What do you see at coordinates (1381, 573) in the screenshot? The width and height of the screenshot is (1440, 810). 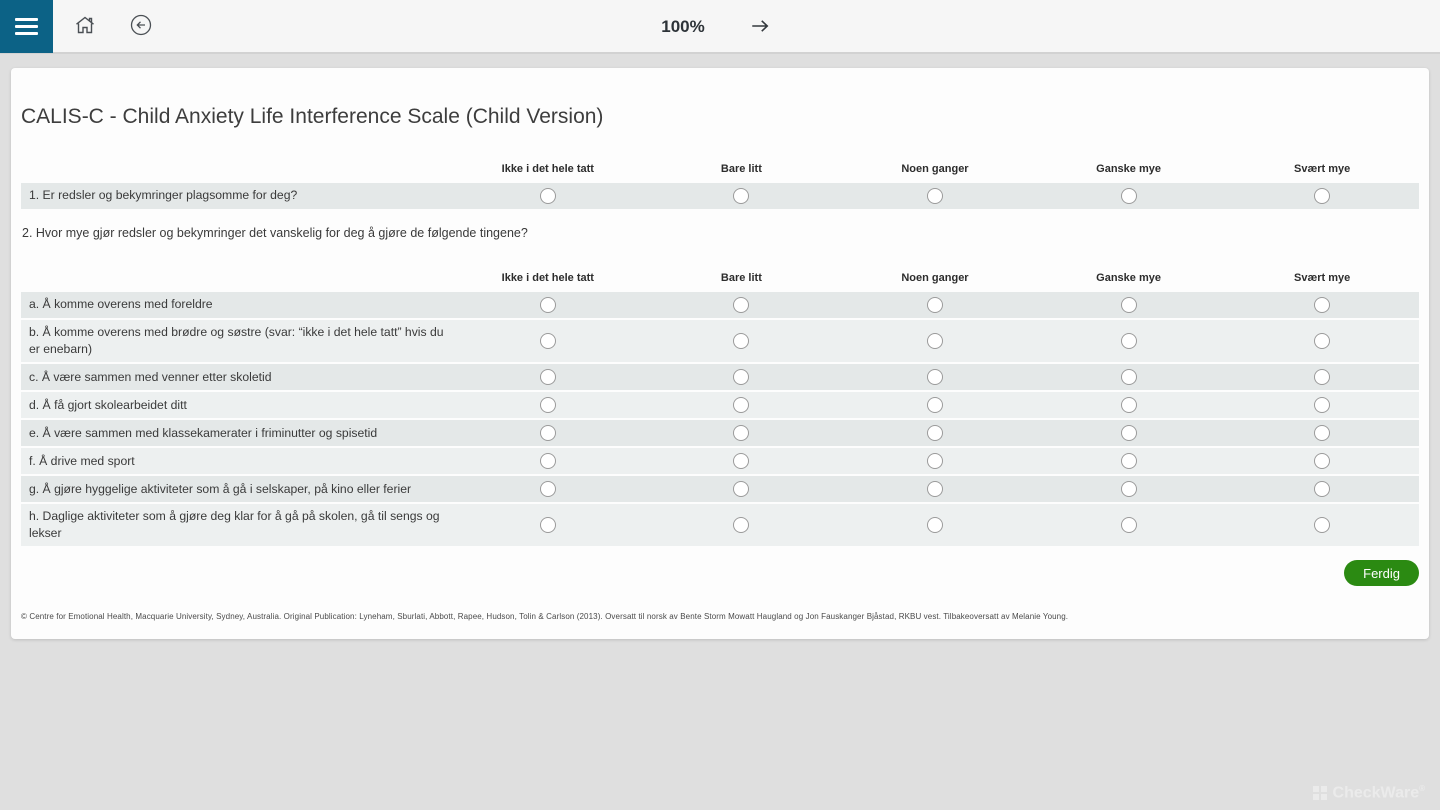 I see `submit-button: Ferdig` at bounding box center [1381, 573].